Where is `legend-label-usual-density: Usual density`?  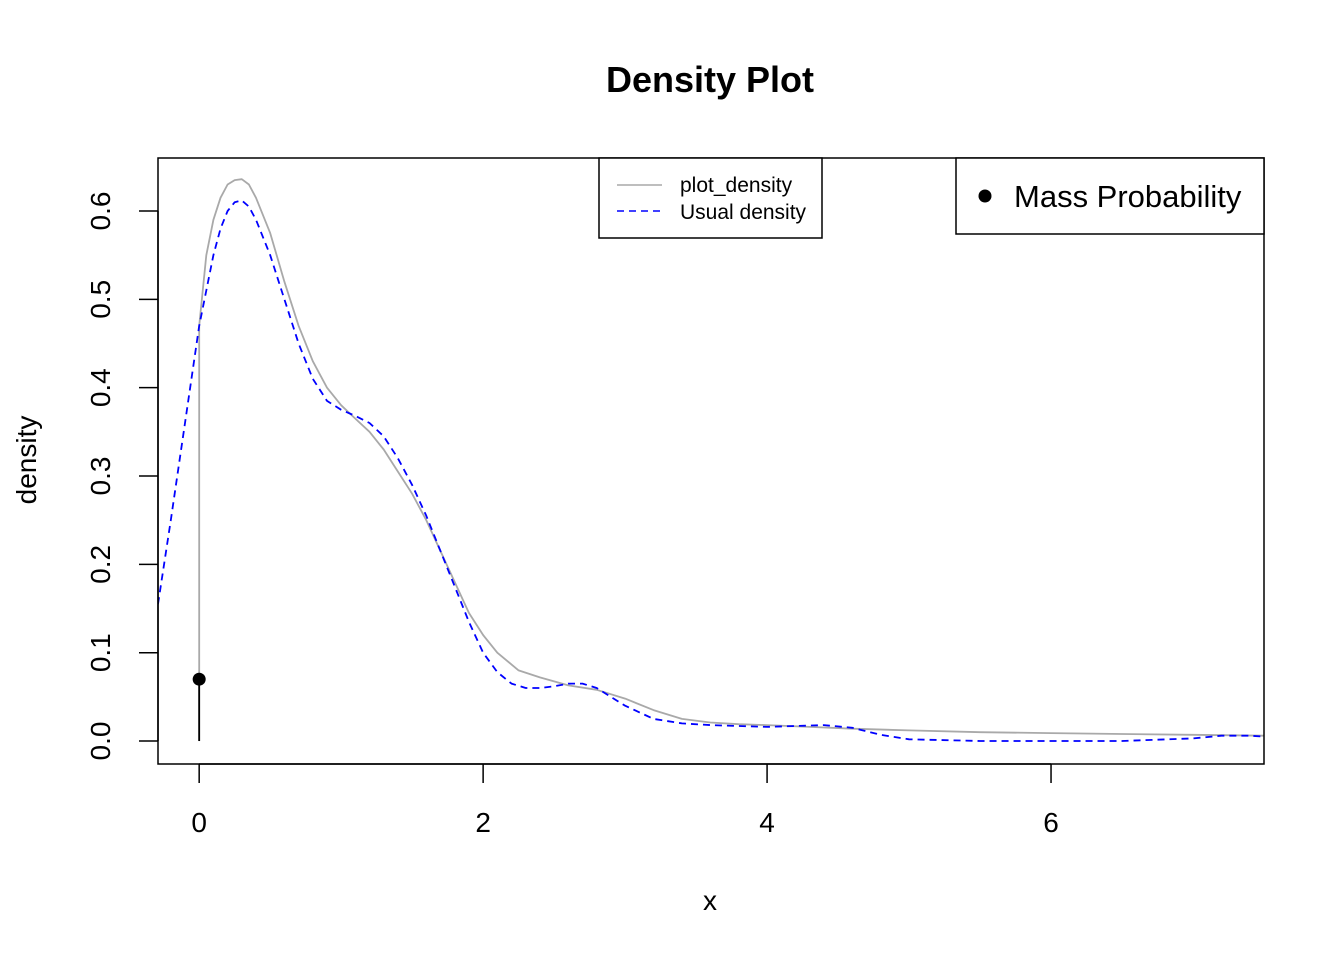 legend-label-usual-density: Usual density is located at coordinates (743, 212).